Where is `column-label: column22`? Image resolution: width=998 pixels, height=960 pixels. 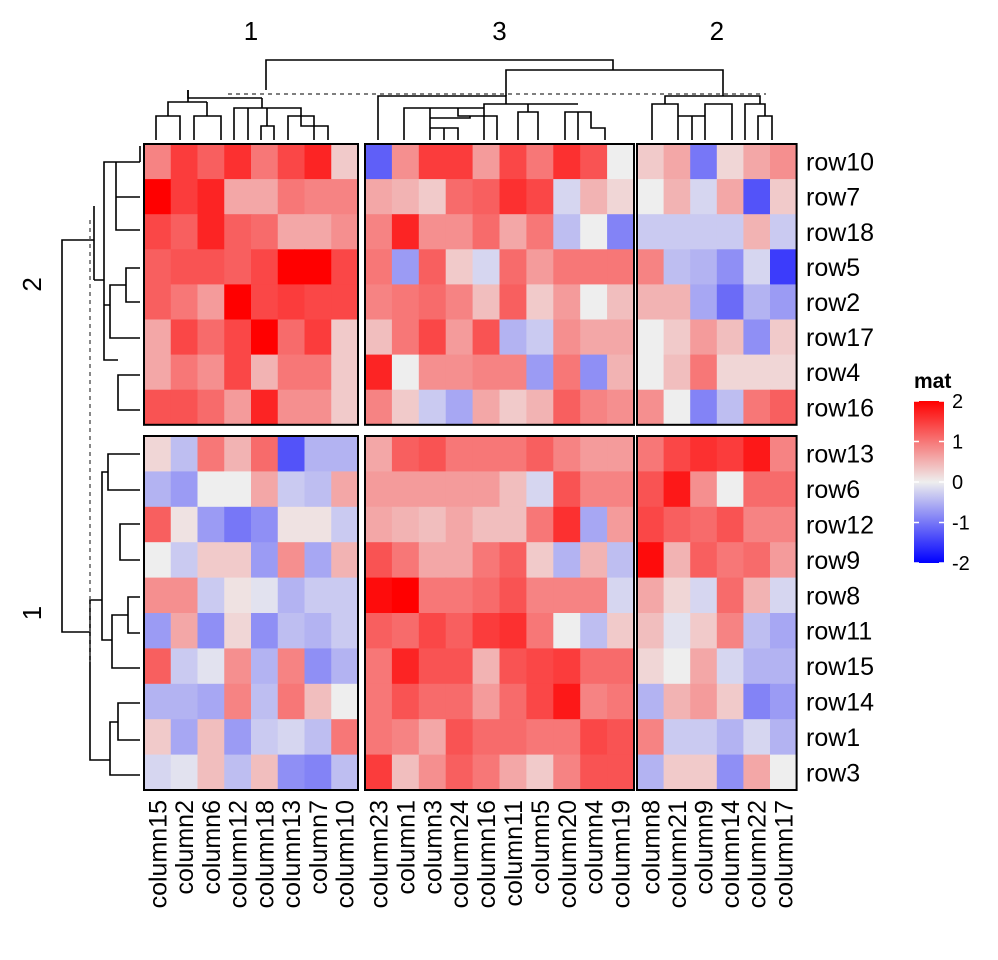 column-label: column22 is located at coordinates (758, 854).